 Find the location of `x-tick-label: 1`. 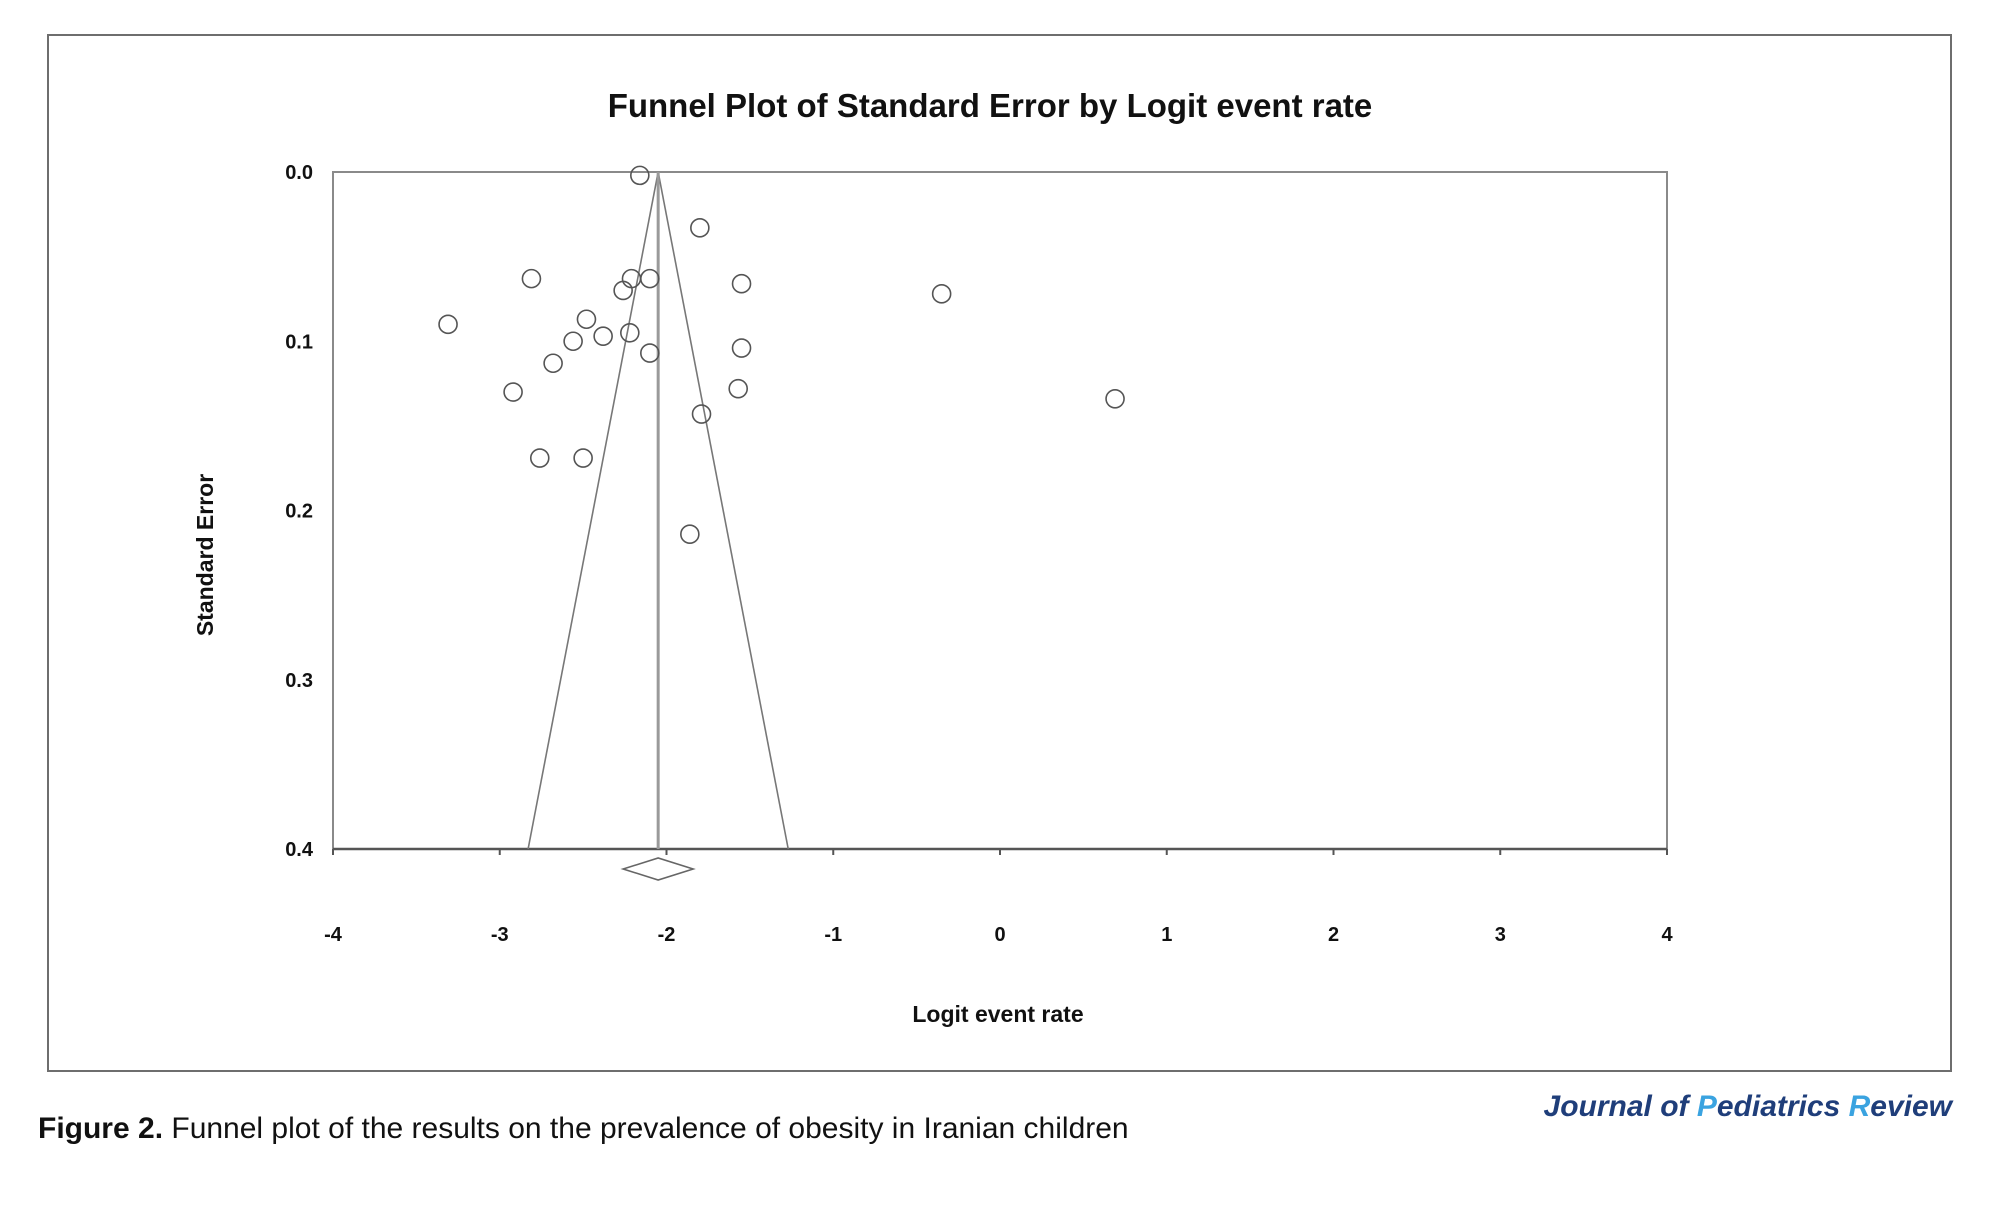

x-tick-label: 1 is located at coordinates (1166, 935).